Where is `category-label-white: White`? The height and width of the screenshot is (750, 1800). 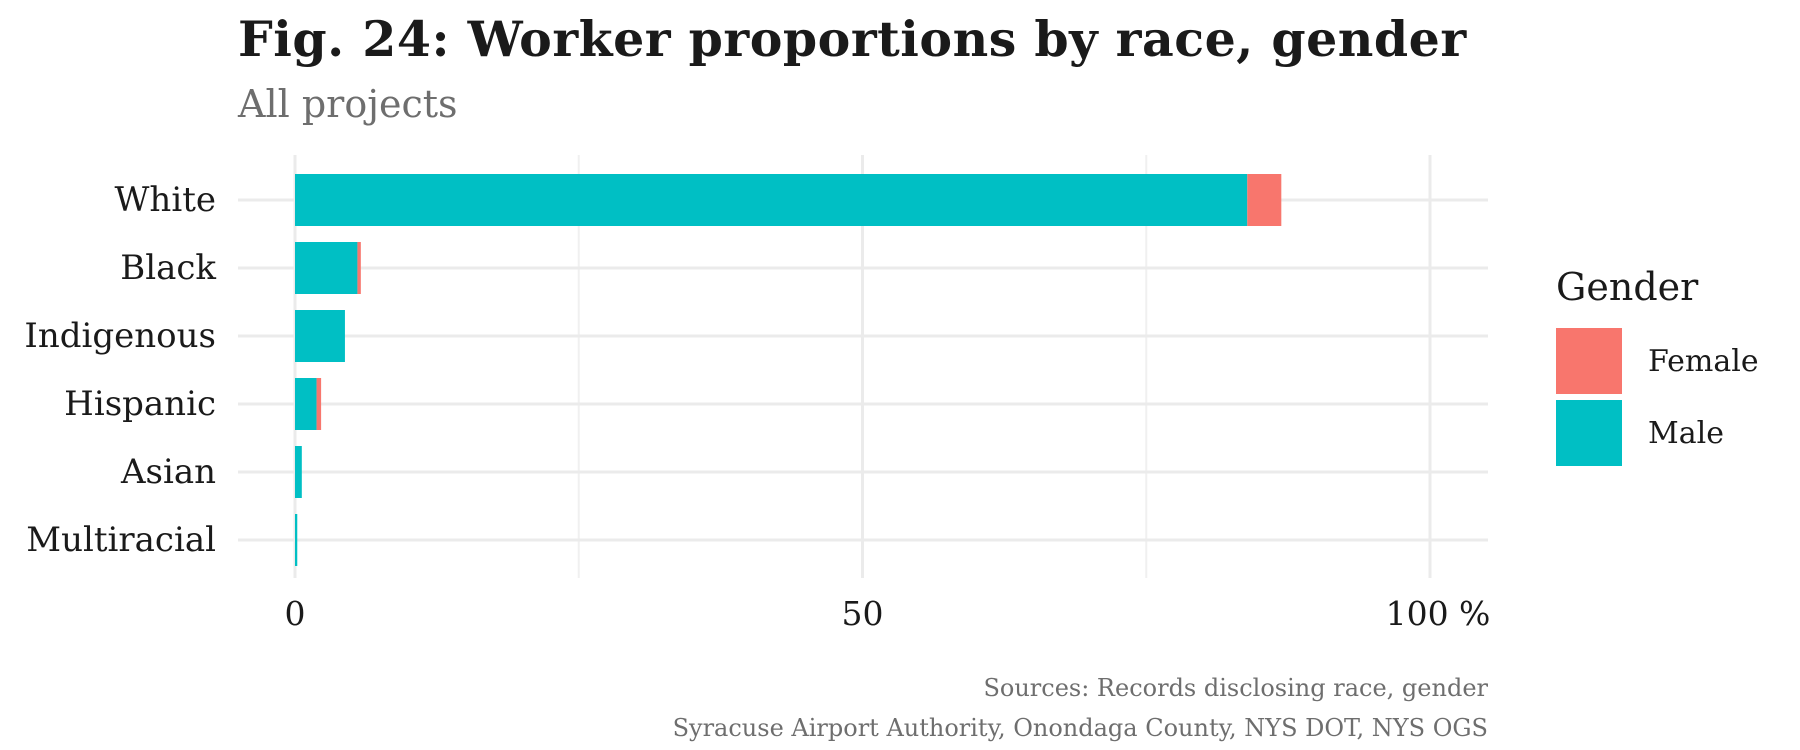 category-label-white: White is located at coordinates (165, 200).